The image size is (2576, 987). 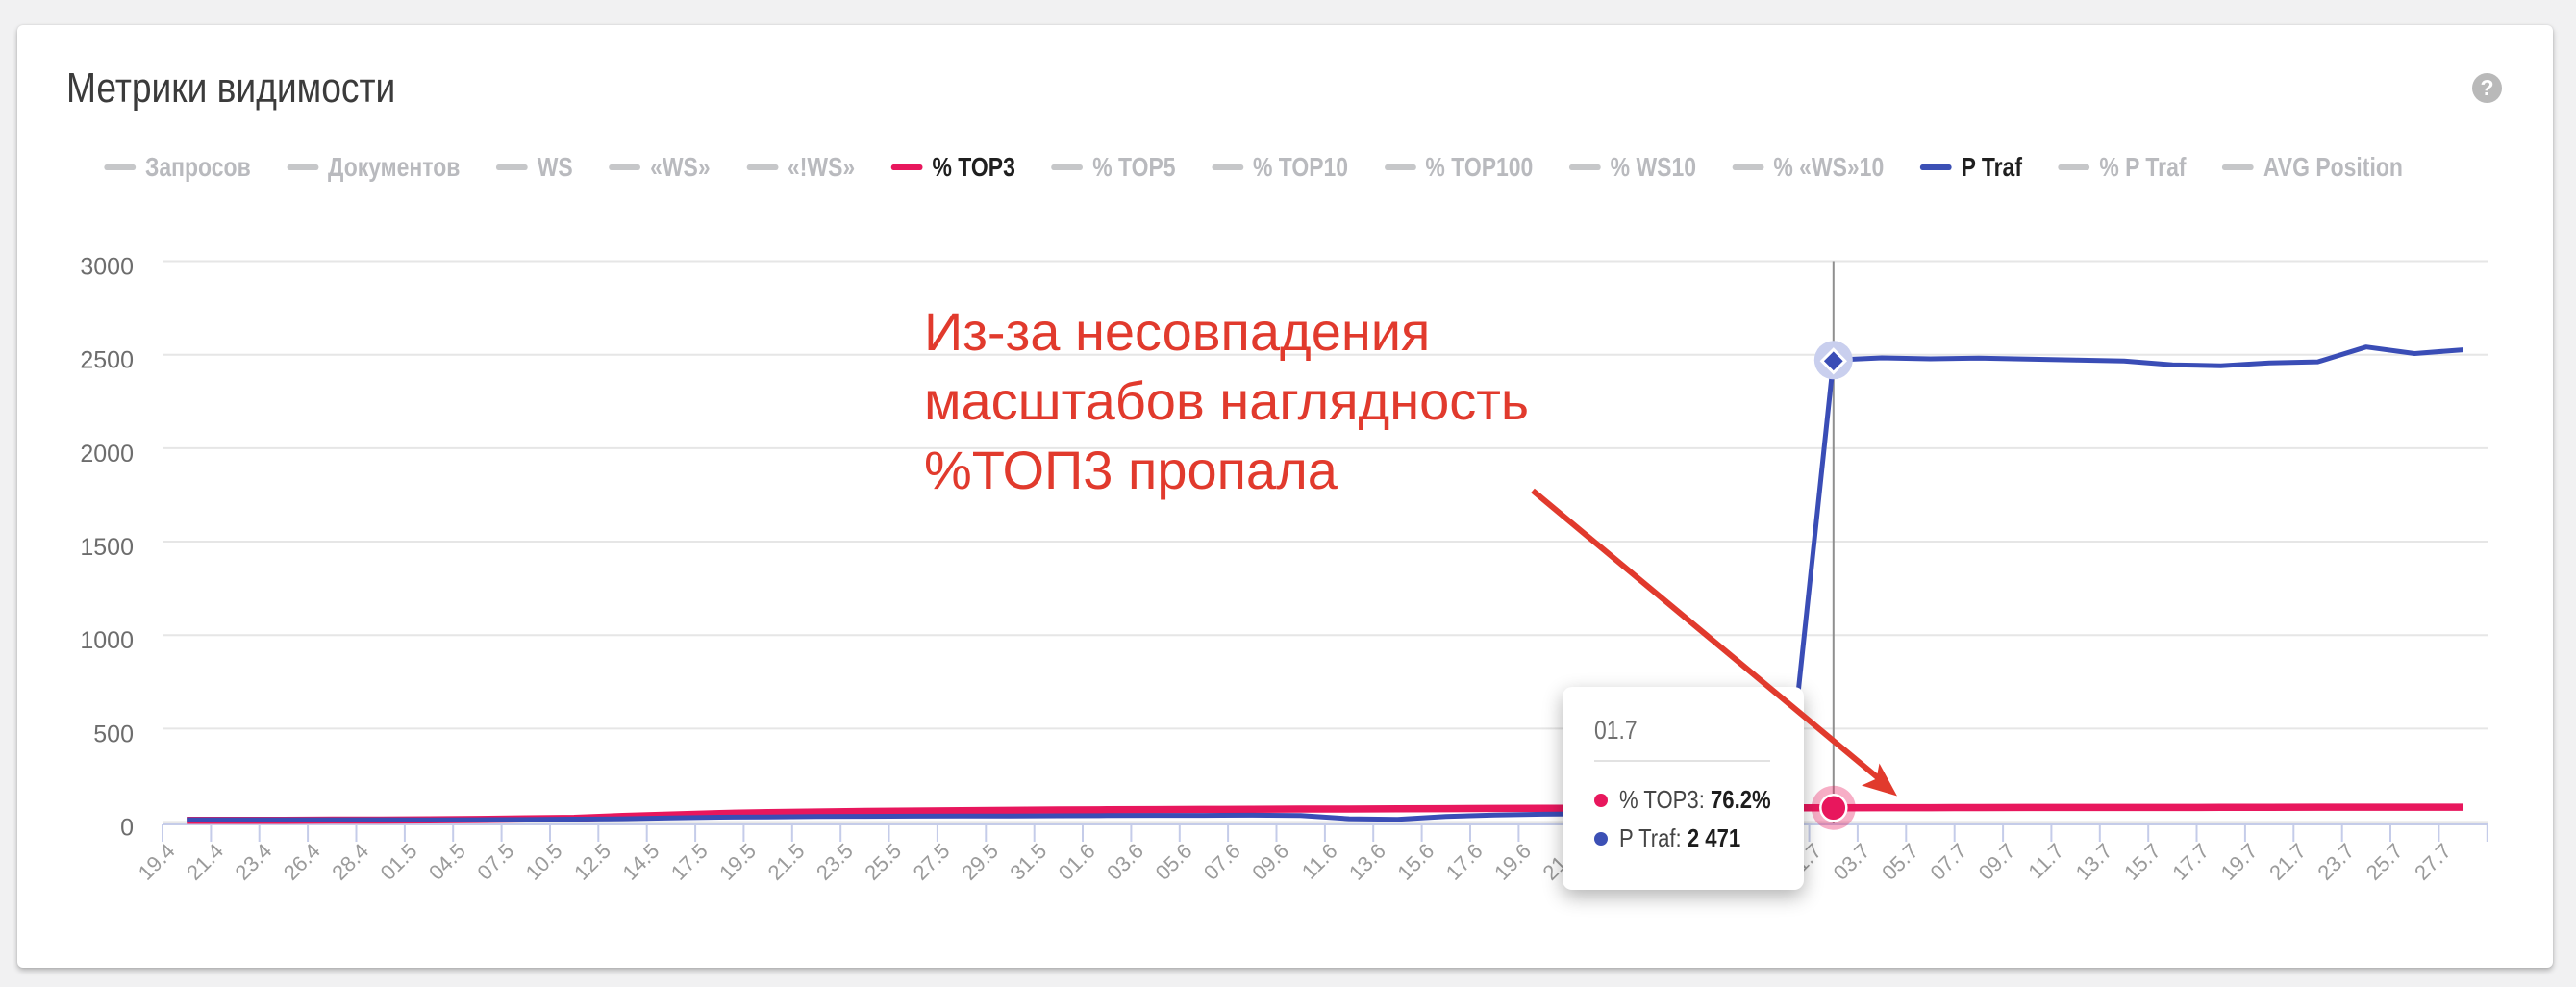 I want to click on svg-text: 19.6, so click(x=1512, y=862).